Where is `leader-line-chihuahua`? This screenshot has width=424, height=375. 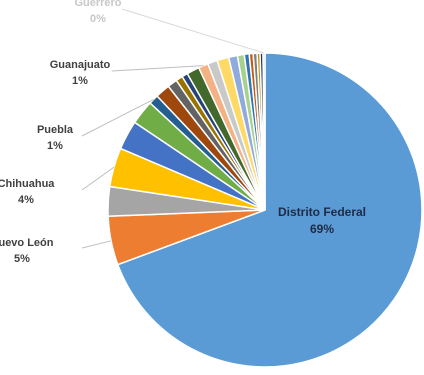
leader-line-chihuahua is located at coordinates (98, 178).